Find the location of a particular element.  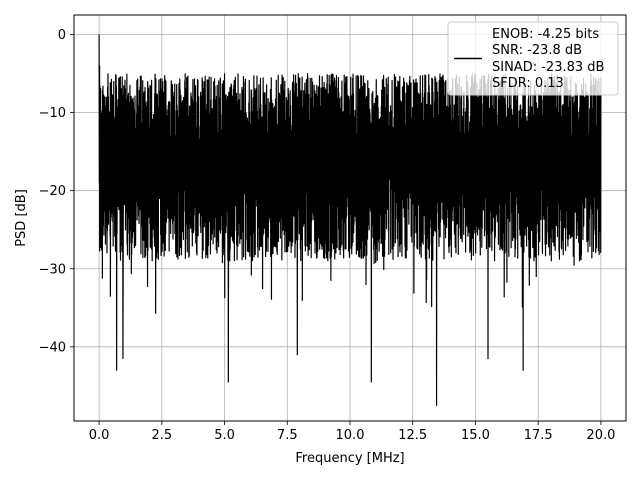

x-tick-label: 10.0 is located at coordinates (350, 435).